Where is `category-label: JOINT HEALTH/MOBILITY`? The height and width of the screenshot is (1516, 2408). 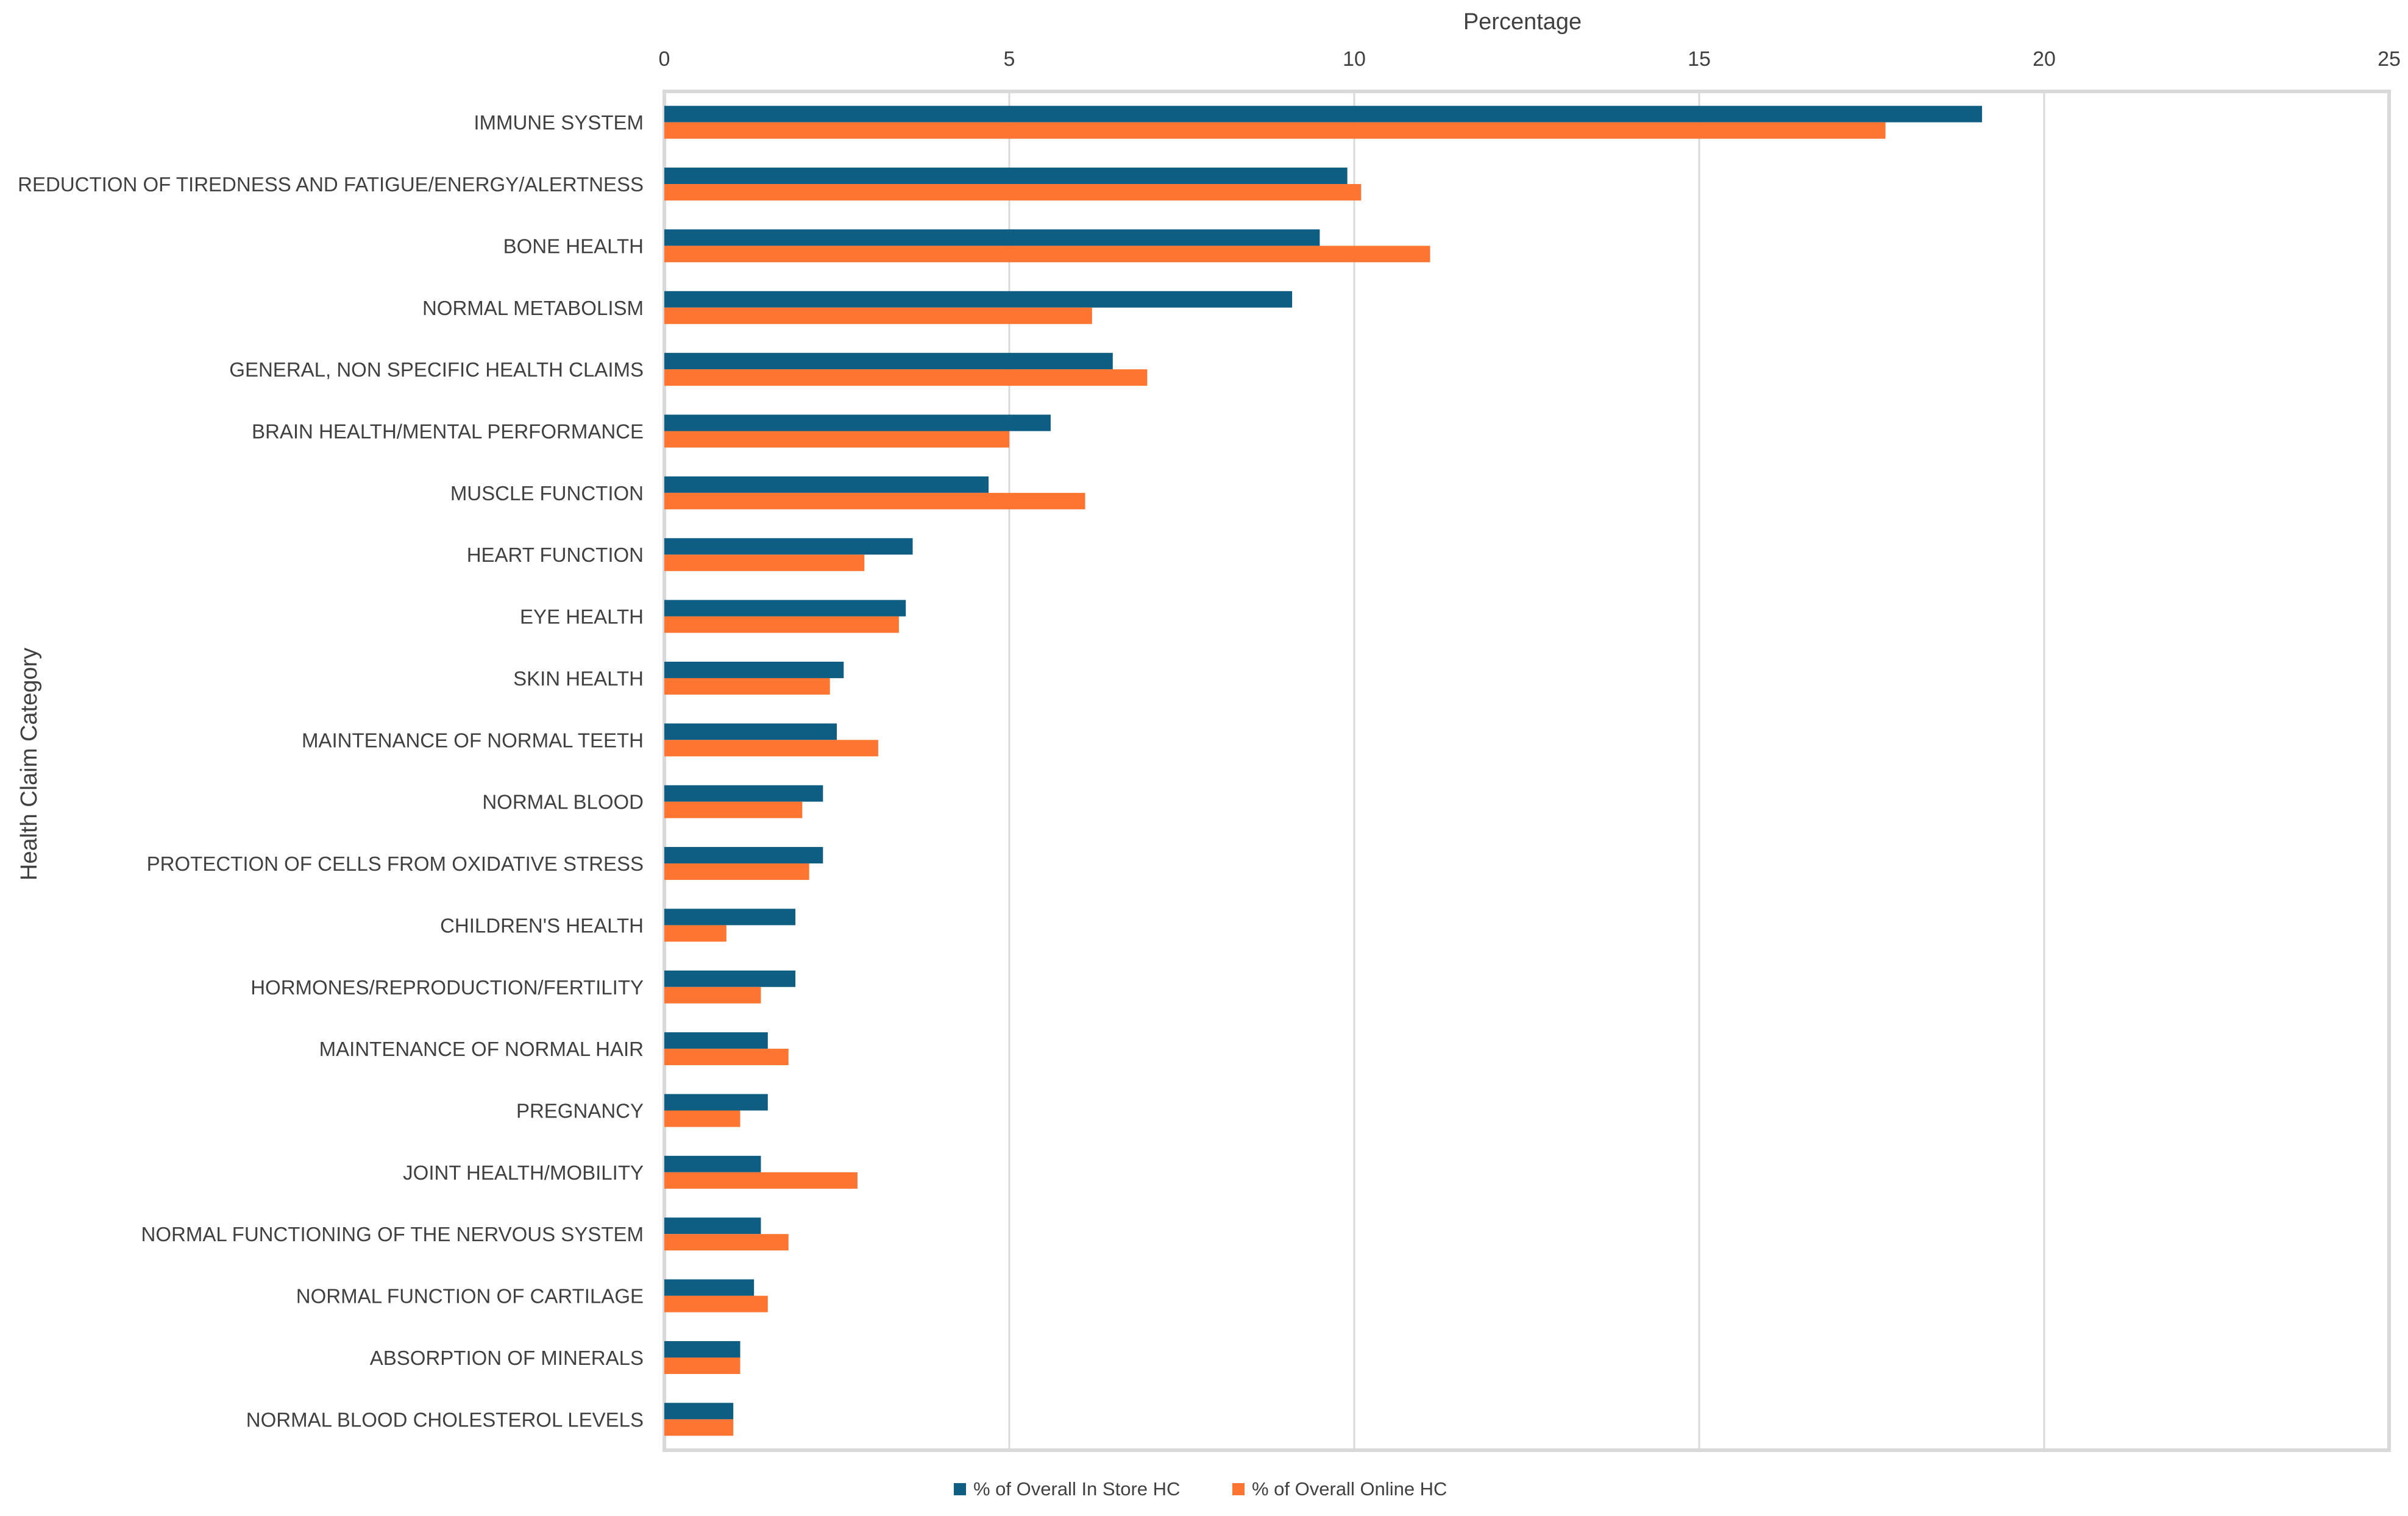 category-label: JOINT HEALTH/MOBILITY is located at coordinates (523, 1172).